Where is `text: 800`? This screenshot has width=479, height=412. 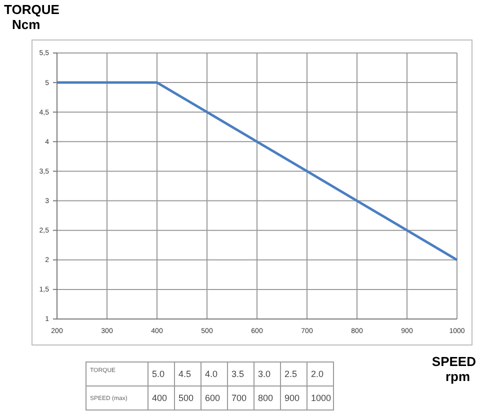 text: 800 is located at coordinates (266, 397).